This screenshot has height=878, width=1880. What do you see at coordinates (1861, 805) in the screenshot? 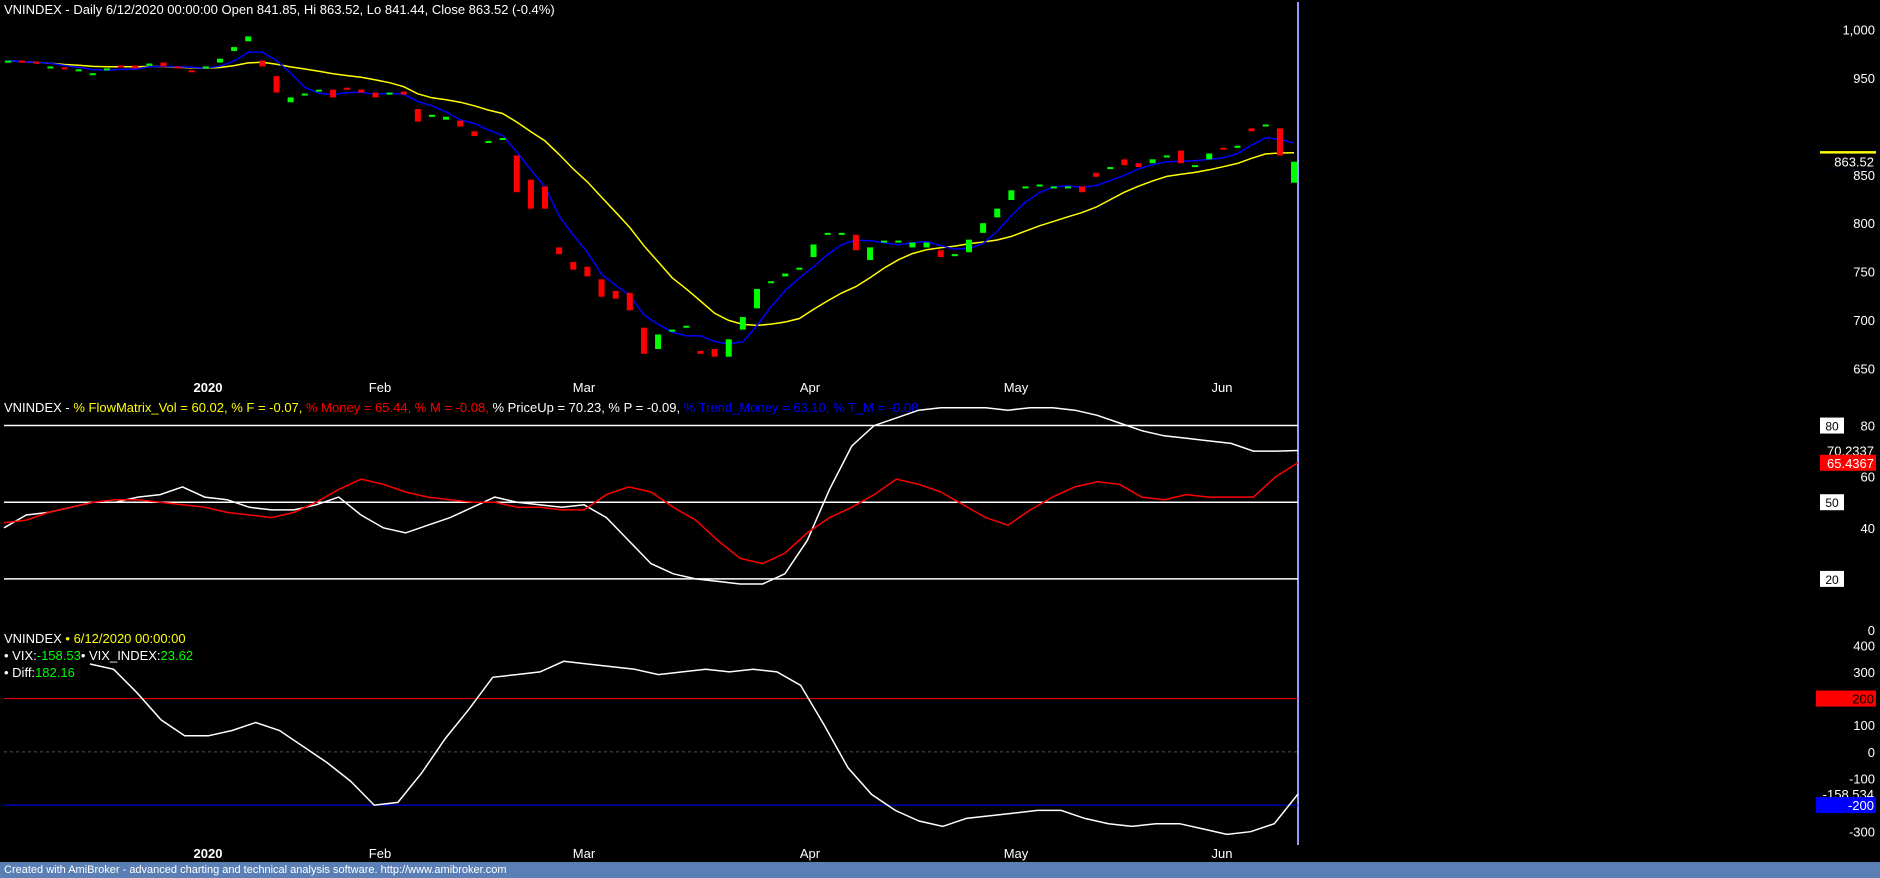
I see `vix-value-tag-label: -200` at bounding box center [1861, 805].